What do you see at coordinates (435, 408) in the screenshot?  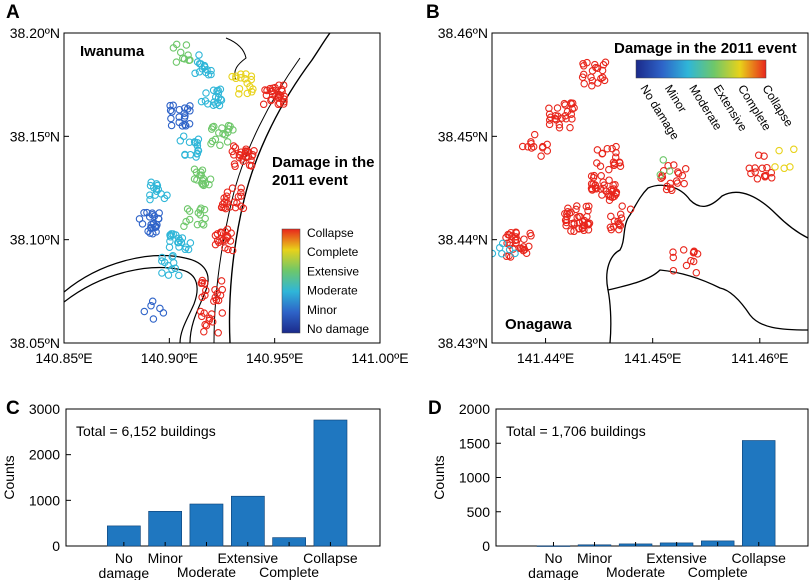 I see `panel-d-letter: D` at bounding box center [435, 408].